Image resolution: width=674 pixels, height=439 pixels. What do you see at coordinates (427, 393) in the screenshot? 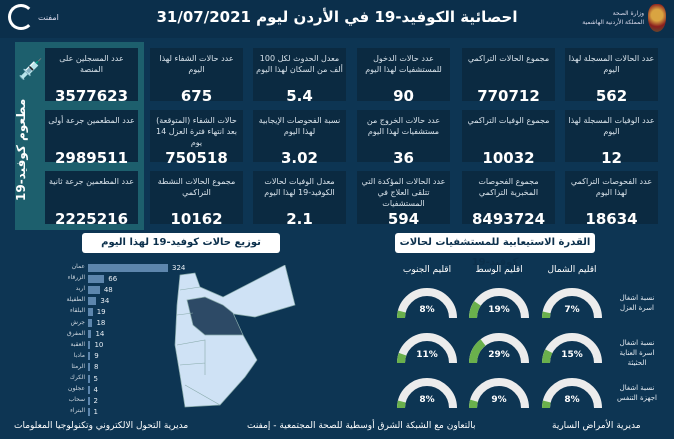
I see `gauge: 8%` at bounding box center [427, 393].